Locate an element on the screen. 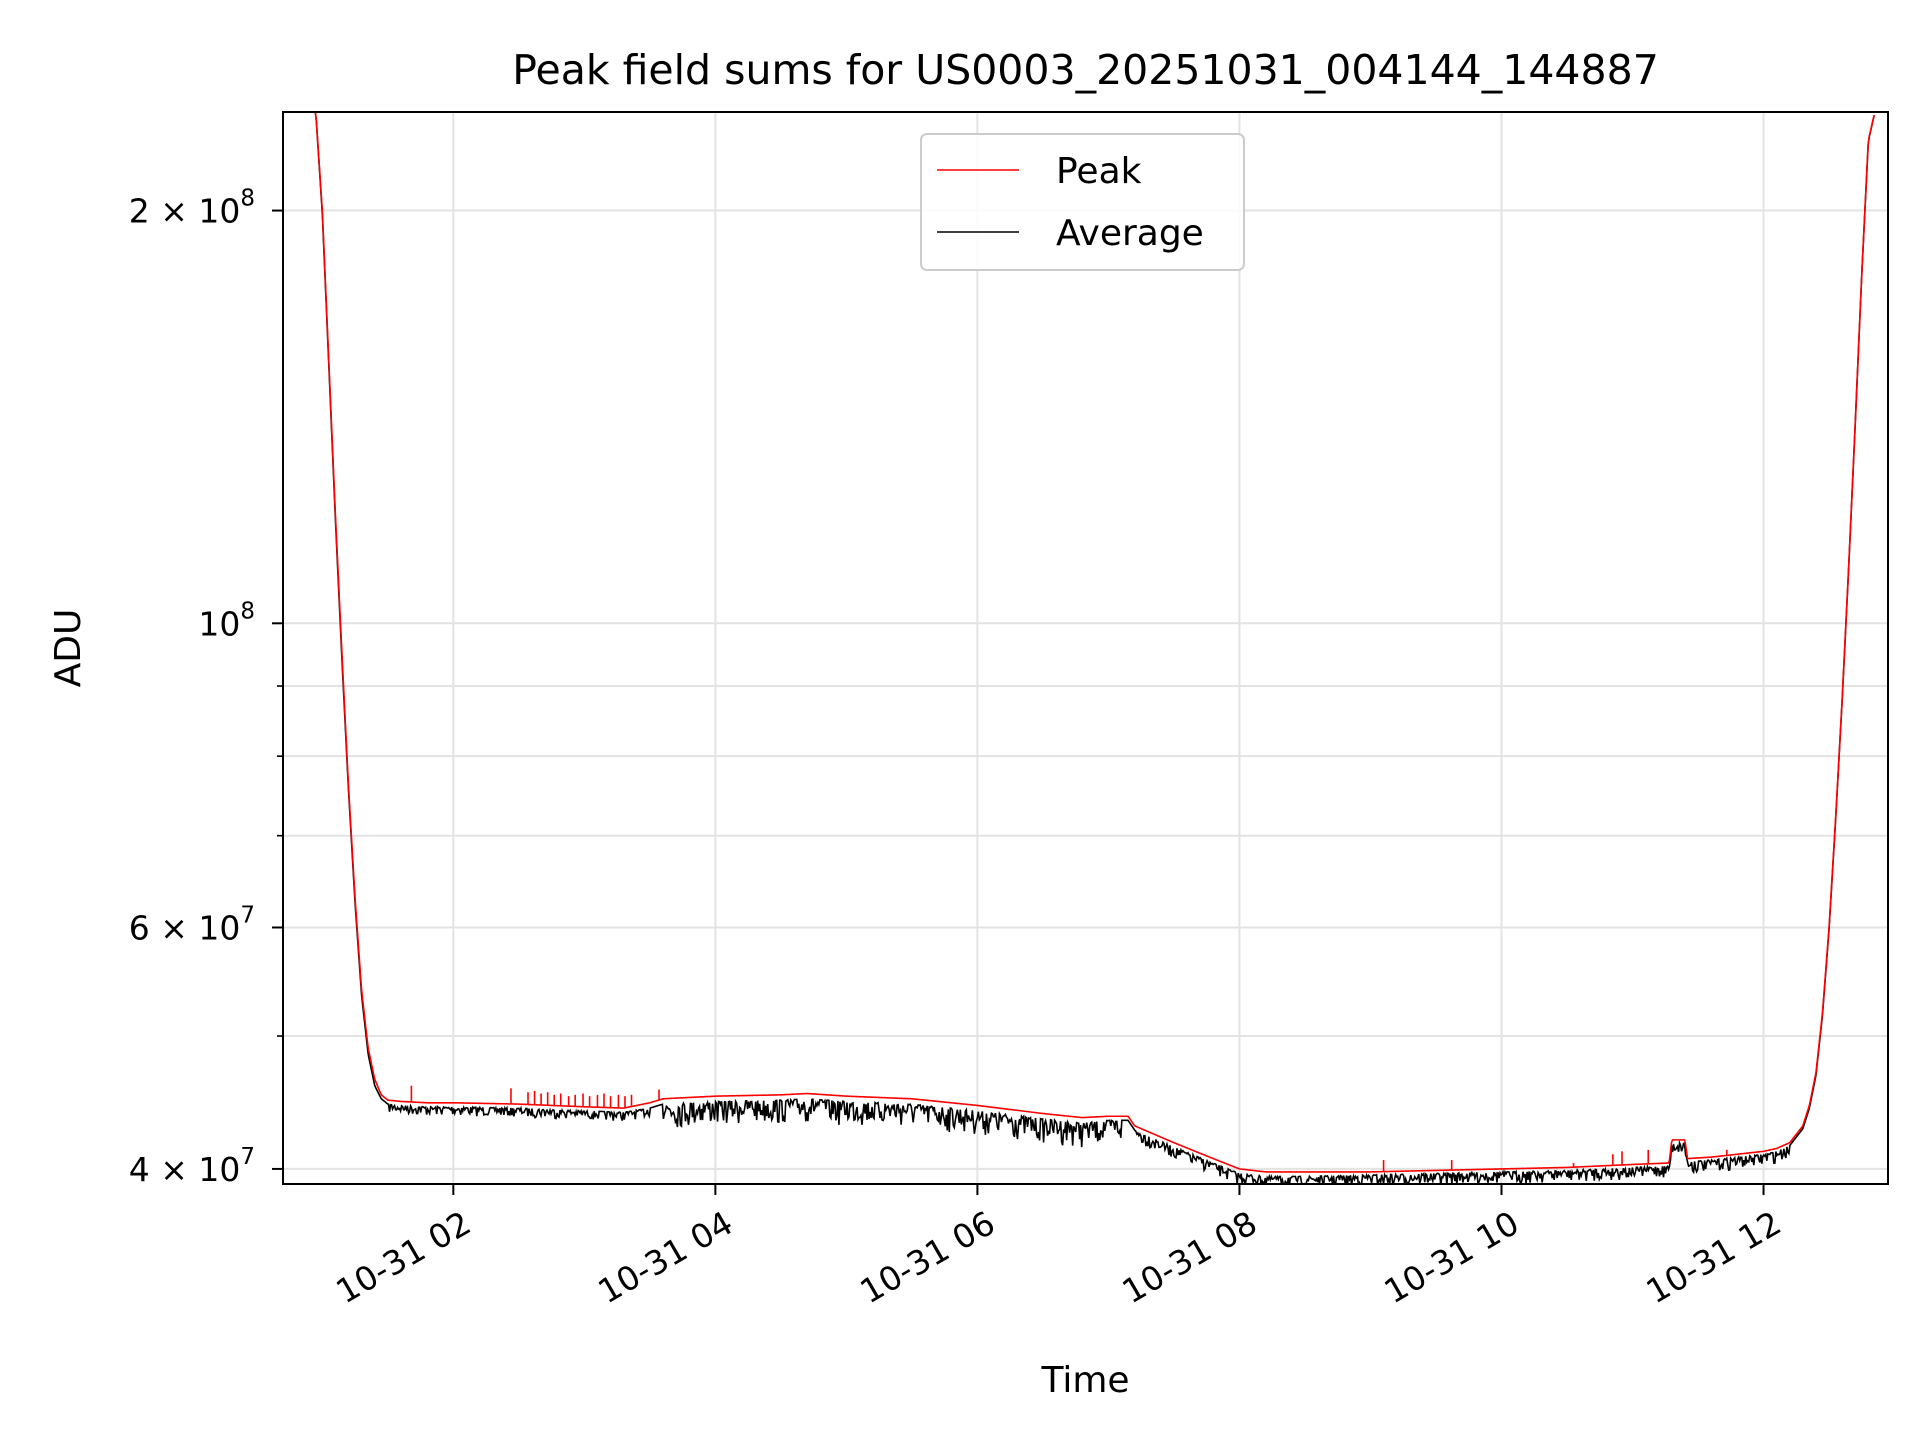 This screenshot has width=1920, height=1440. y-tick-label: 108 is located at coordinates (226, 620).